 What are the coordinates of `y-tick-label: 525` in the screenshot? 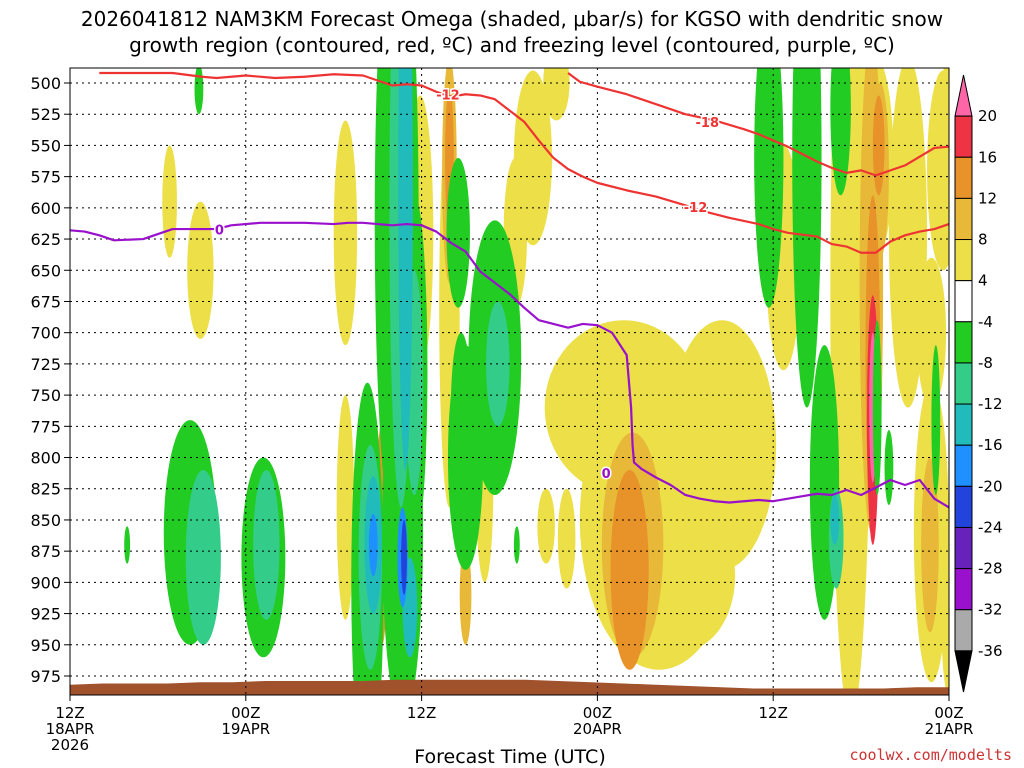 It's located at (45, 114).